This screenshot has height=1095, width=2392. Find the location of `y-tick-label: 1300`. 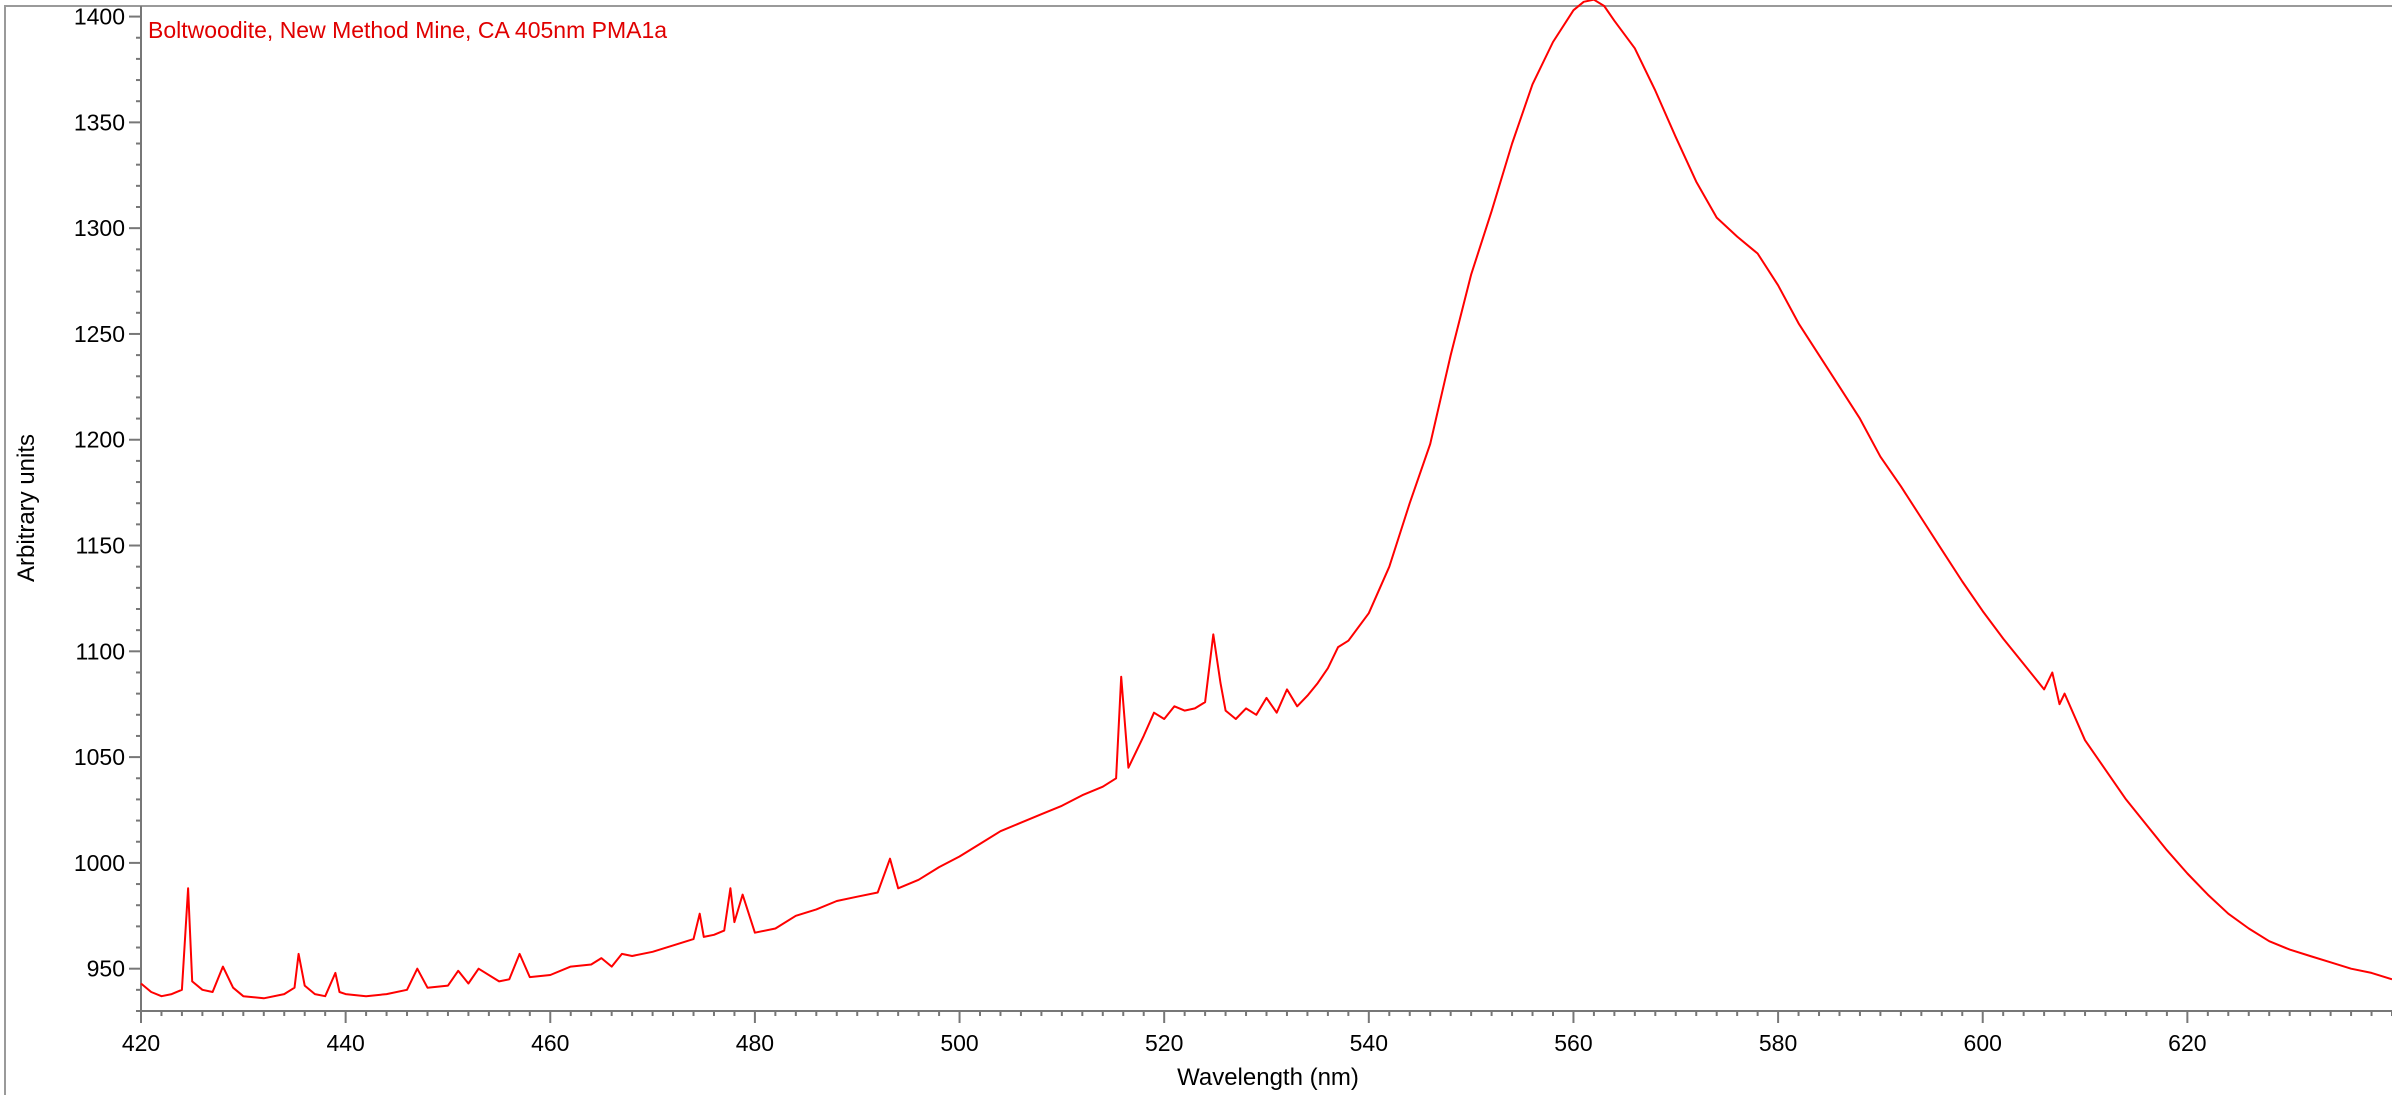

y-tick-label: 1300 is located at coordinates (99, 228).